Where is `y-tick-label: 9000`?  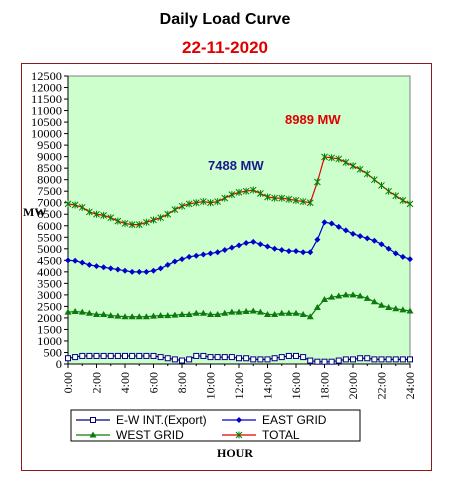
y-tick-label: 9000 is located at coordinates (49, 157).